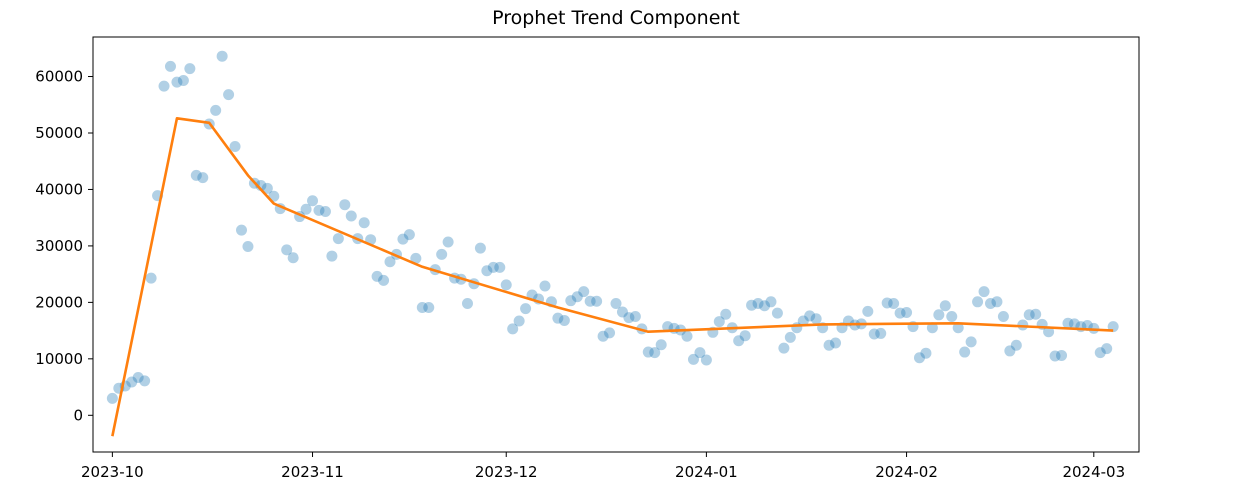 The image size is (1243, 503). I want to click on x-tick-label: 2023-12, so click(506, 472).